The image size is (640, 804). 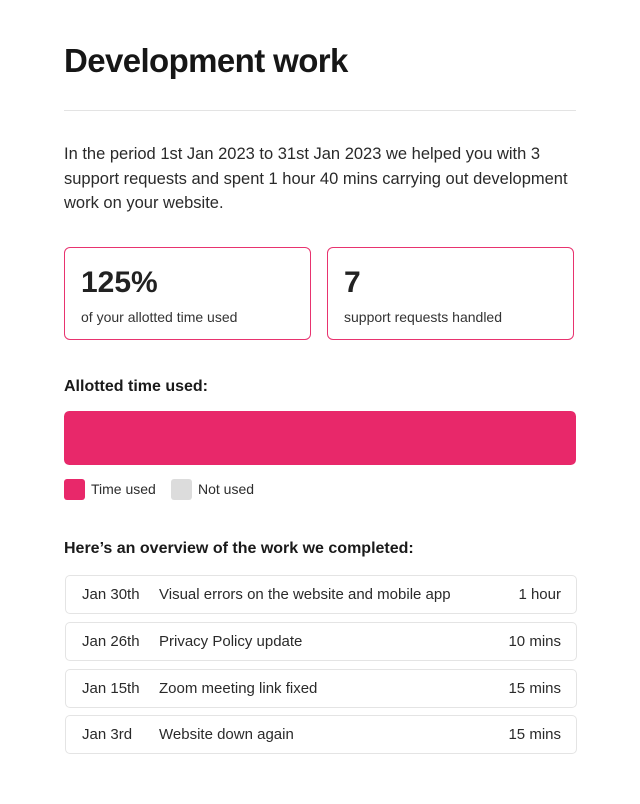 I want to click on usage-heading: Allotted time used:, so click(x=136, y=386).